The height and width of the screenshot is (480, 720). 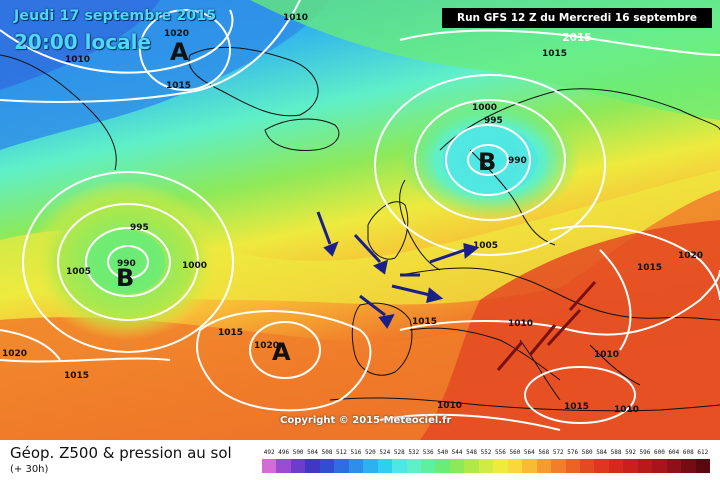 I want to click on iso-label-1000-b: 1000, so click(x=194, y=266).